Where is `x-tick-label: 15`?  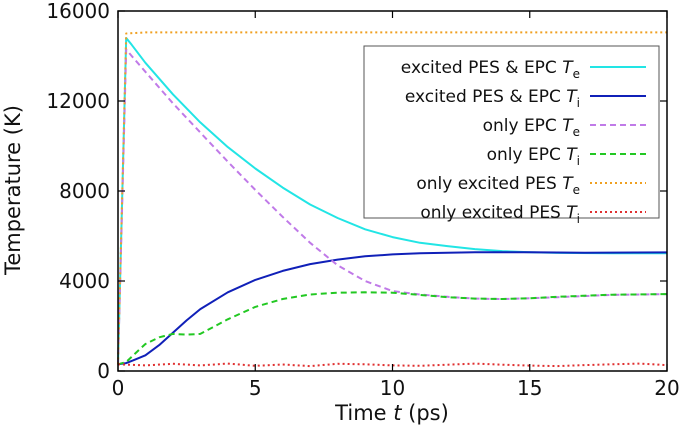 x-tick-label: 15 is located at coordinates (529, 388).